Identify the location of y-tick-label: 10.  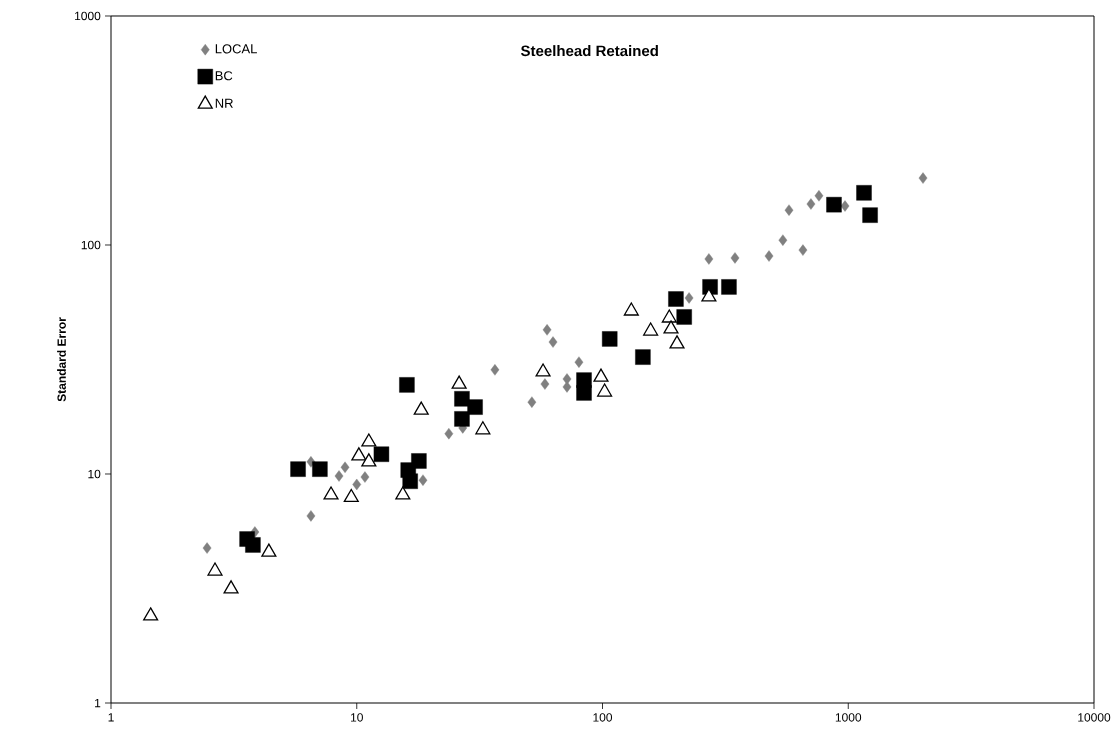
(94, 474).